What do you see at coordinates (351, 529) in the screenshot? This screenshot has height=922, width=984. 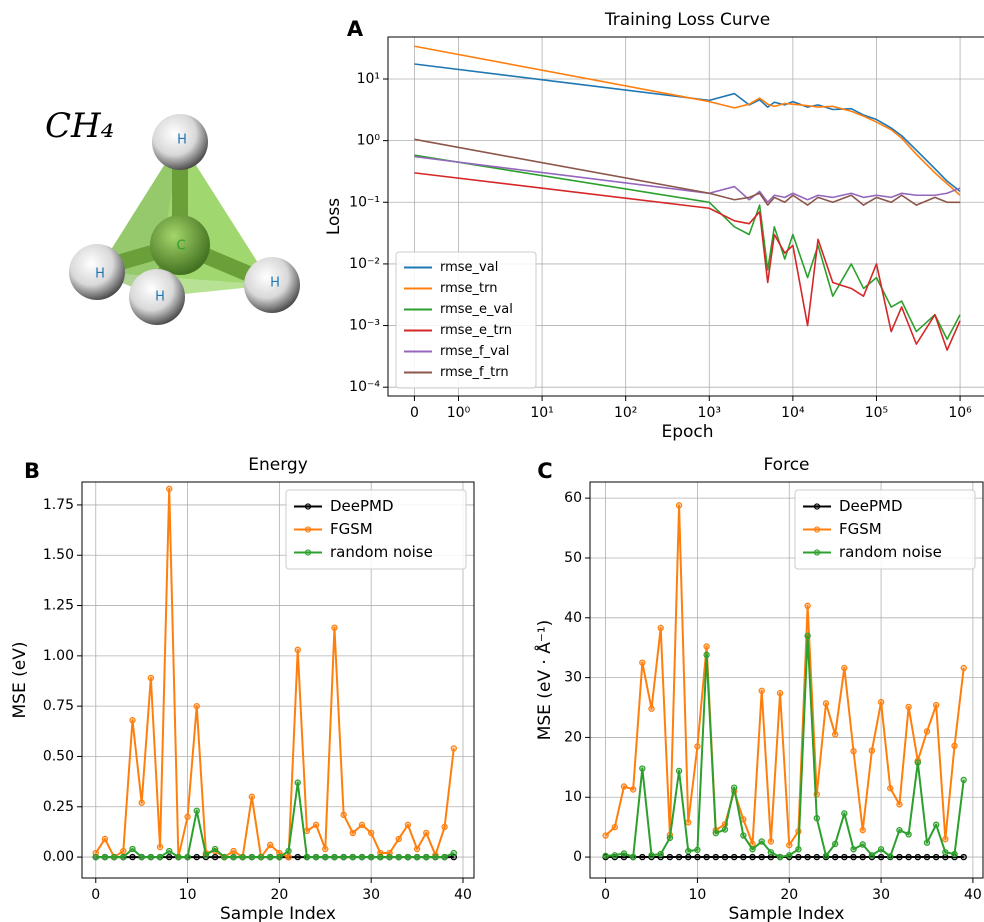 I see `legend-label: FGSM` at bounding box center [351, 529].